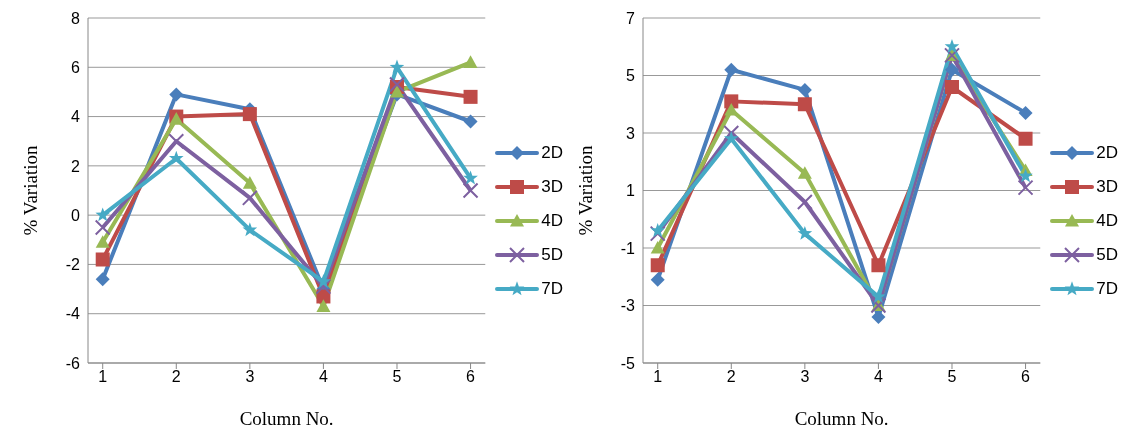  What do you see at coordinates (73, 363) in the screenshot?
I see `y-tick-label: -6` at bounding box center [73, 363].